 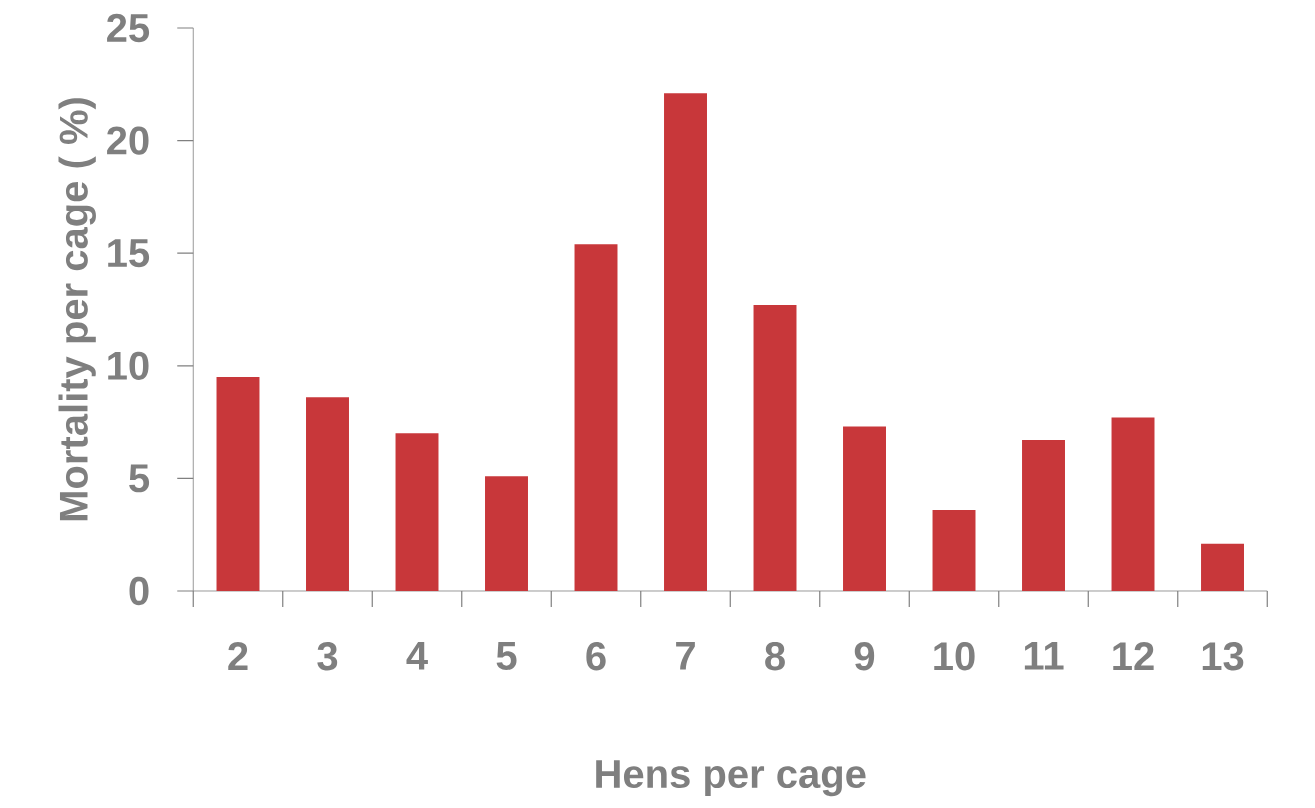 What do you see at coordinates (1044, 656) in the screenshot?
I see `x-tick-label: 11` at bounding box center [1044, 656].